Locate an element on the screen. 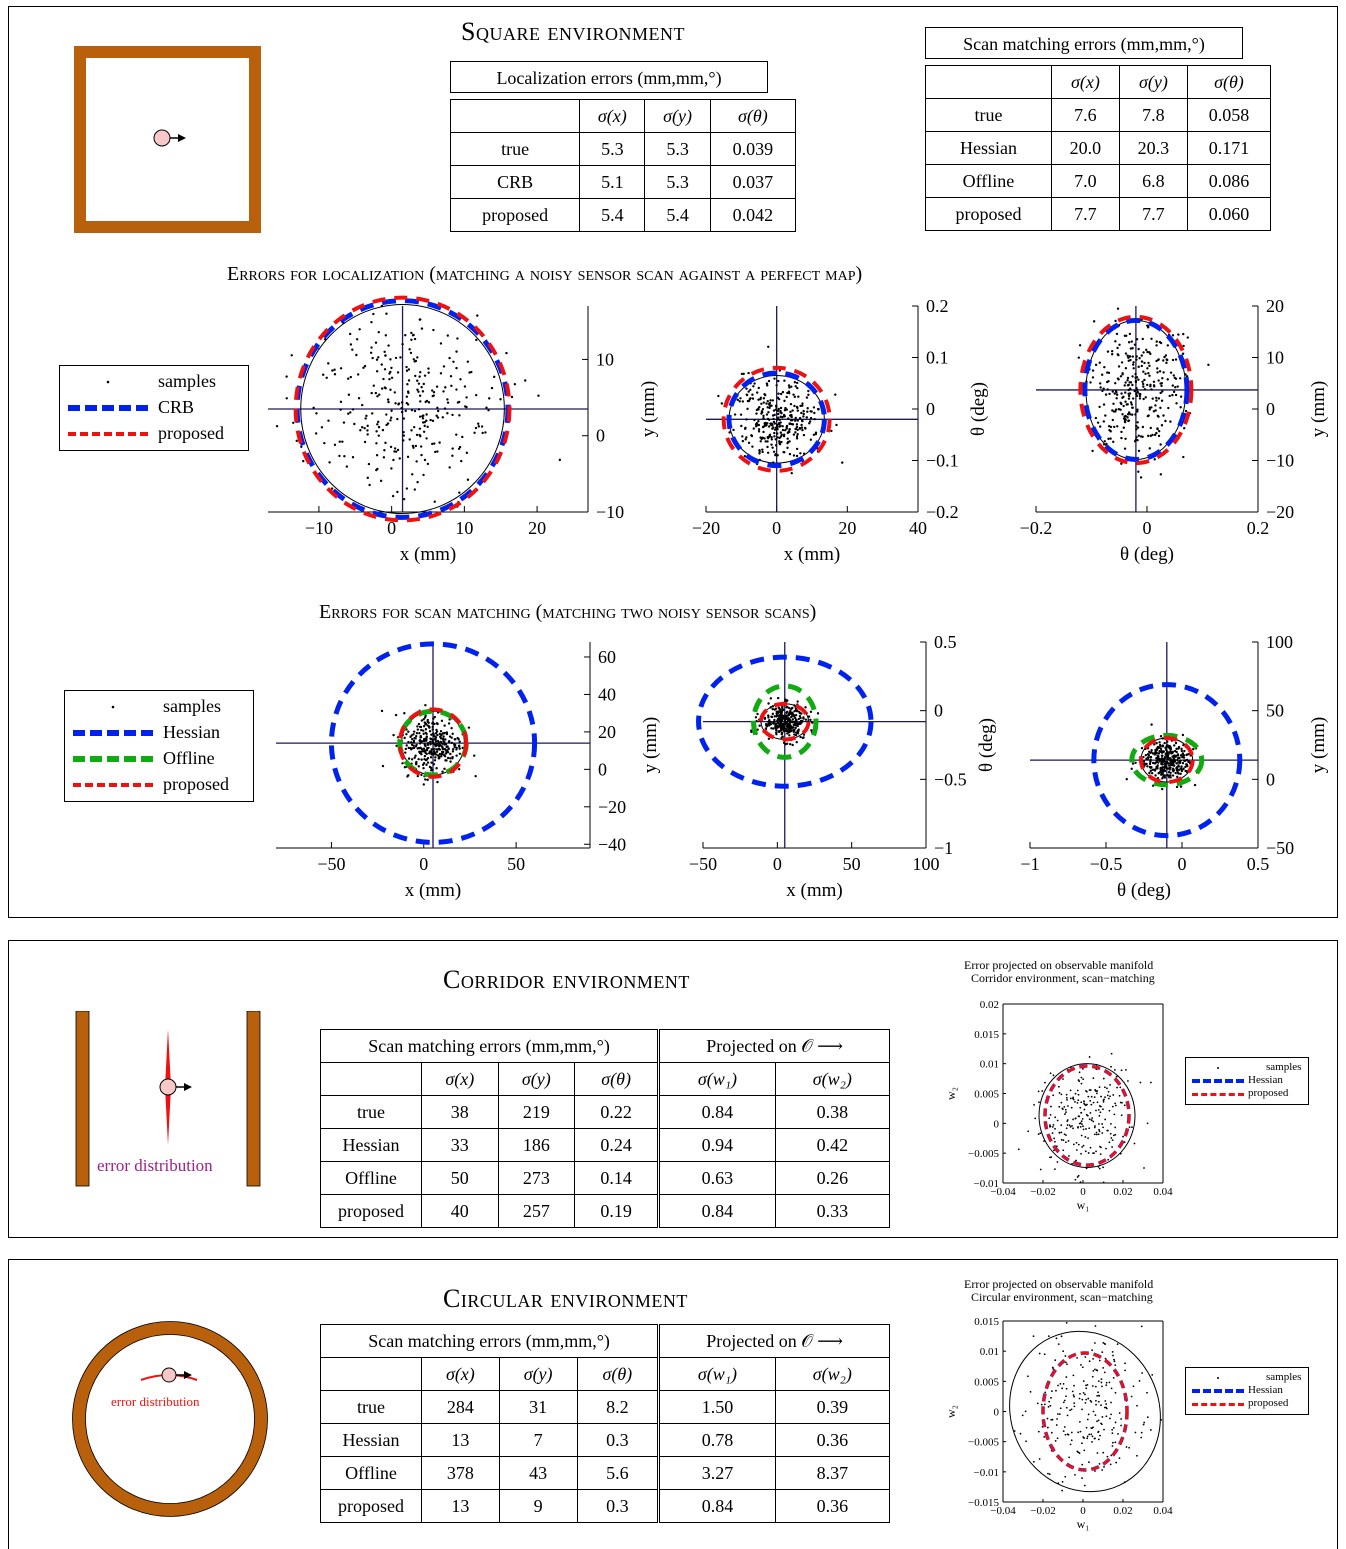 The width and height of the screenshot is (1346, 1549). table-cell: 5.3 is located at coordinates (677, 149).